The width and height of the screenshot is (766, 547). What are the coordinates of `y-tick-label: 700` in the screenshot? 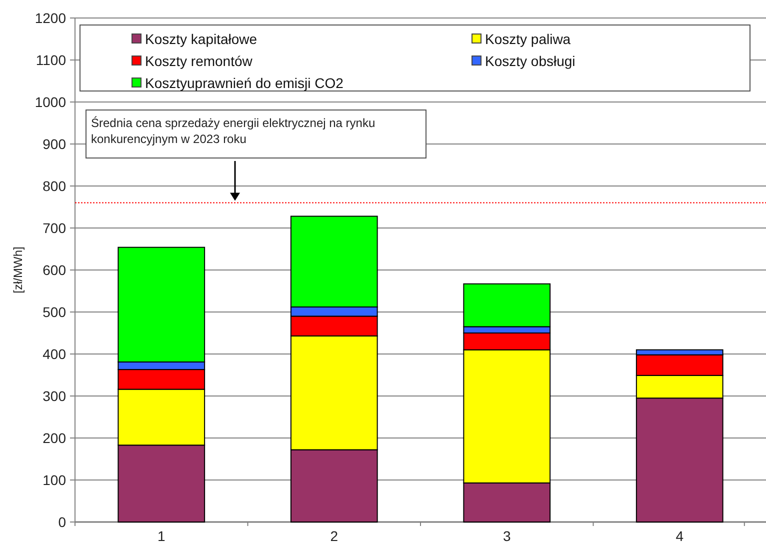 It's located at (54, 228).